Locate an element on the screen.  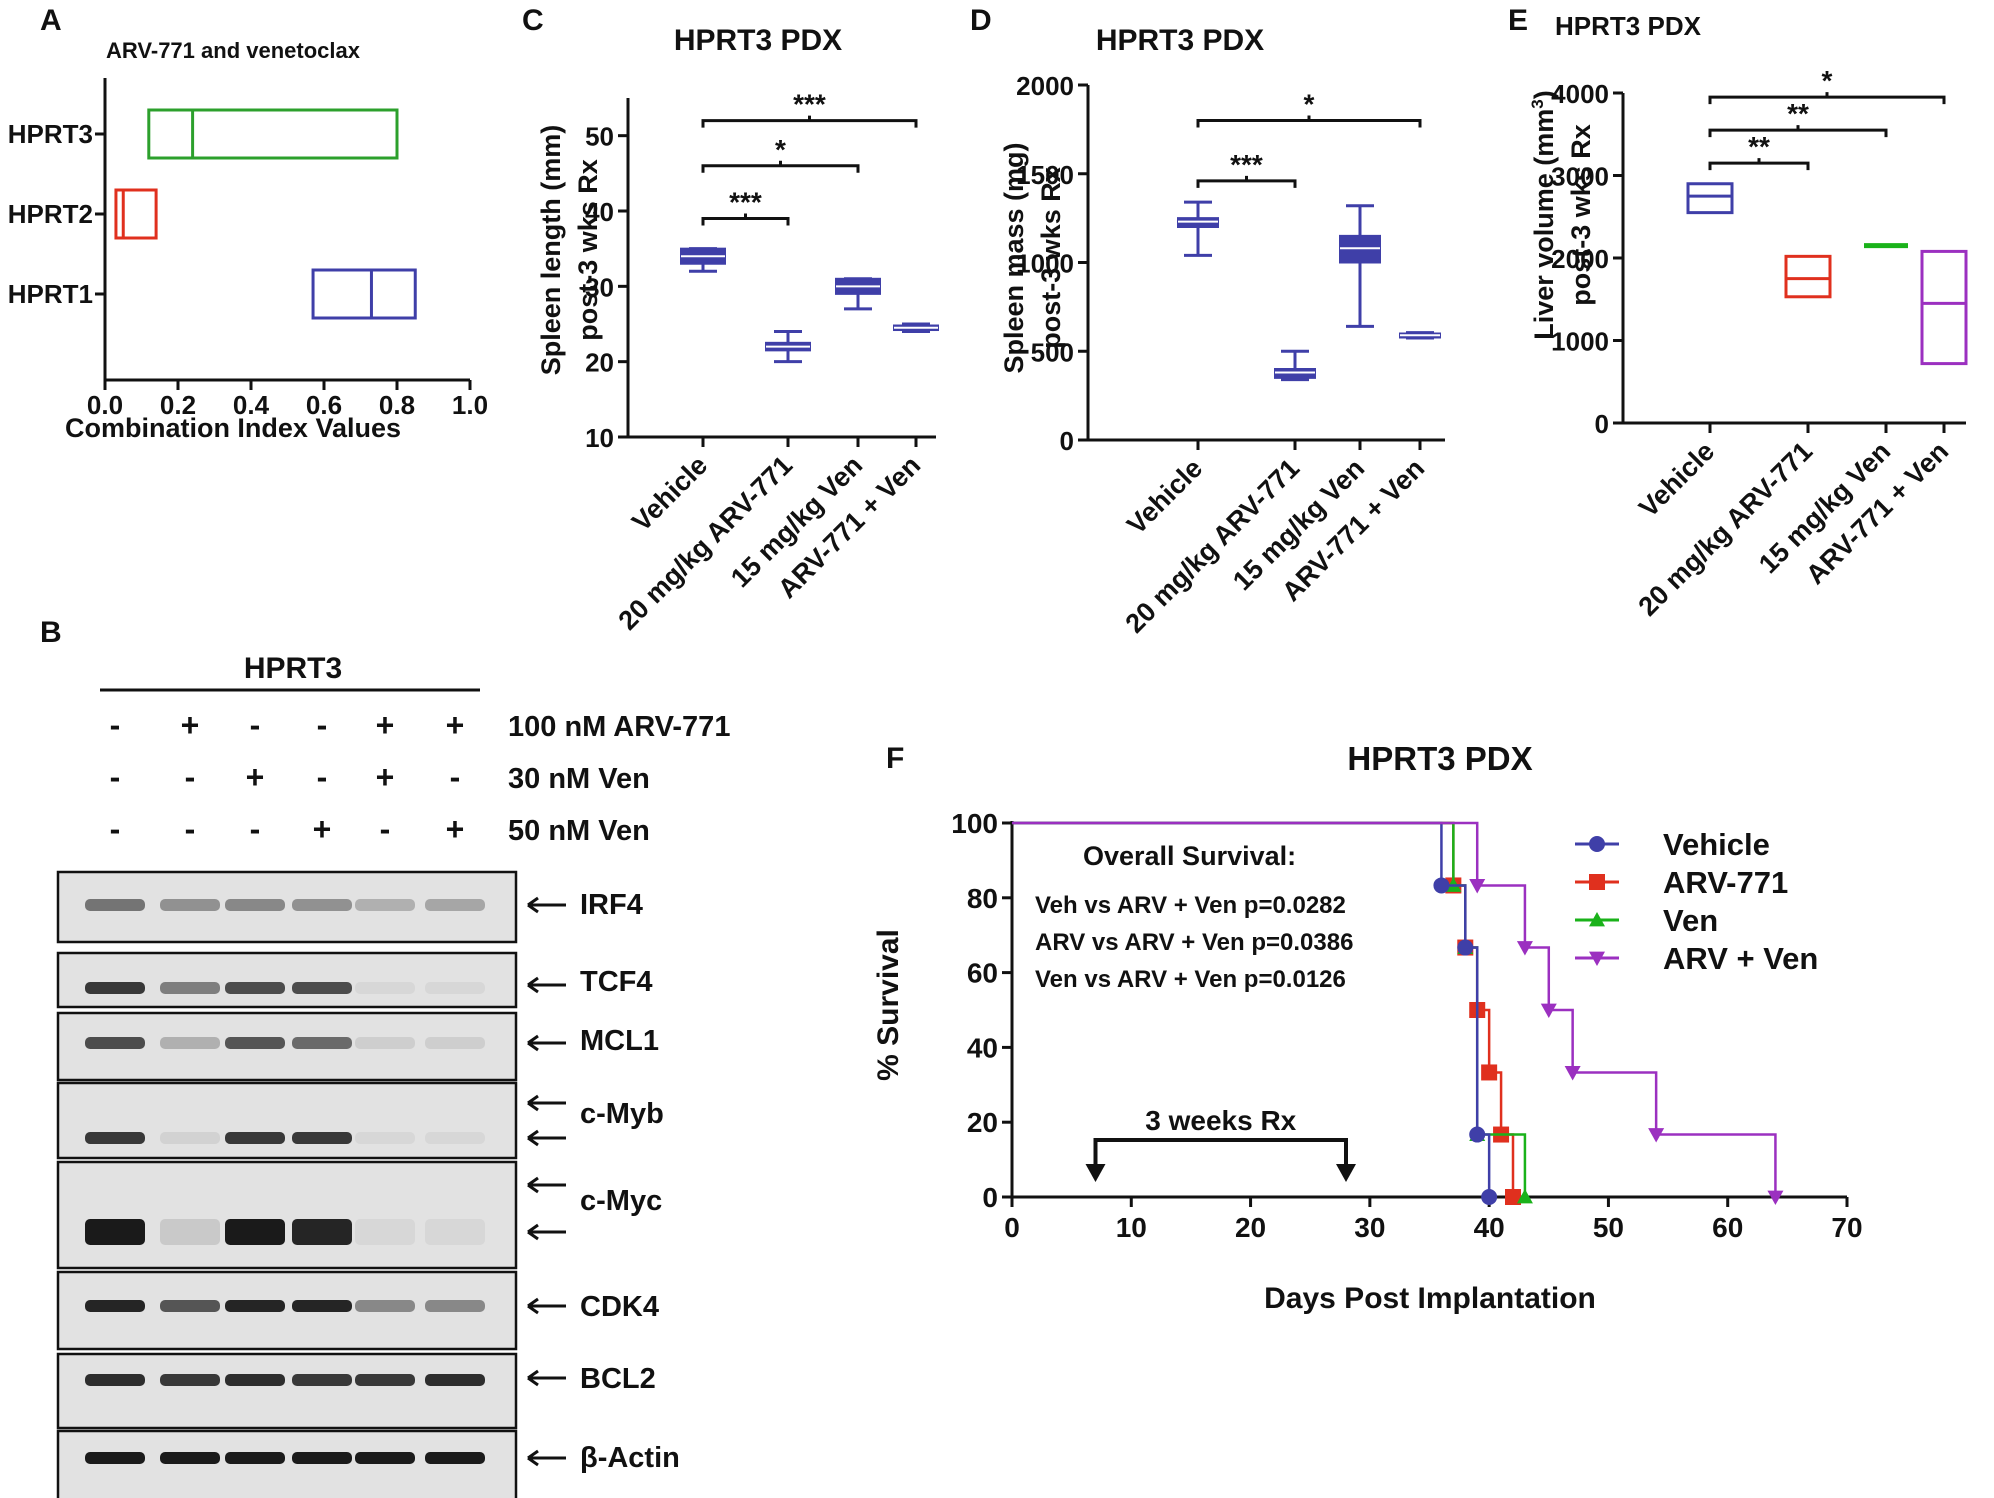
panel-f-x-tick-label: 60 is located at coordinates (1727, 1227).